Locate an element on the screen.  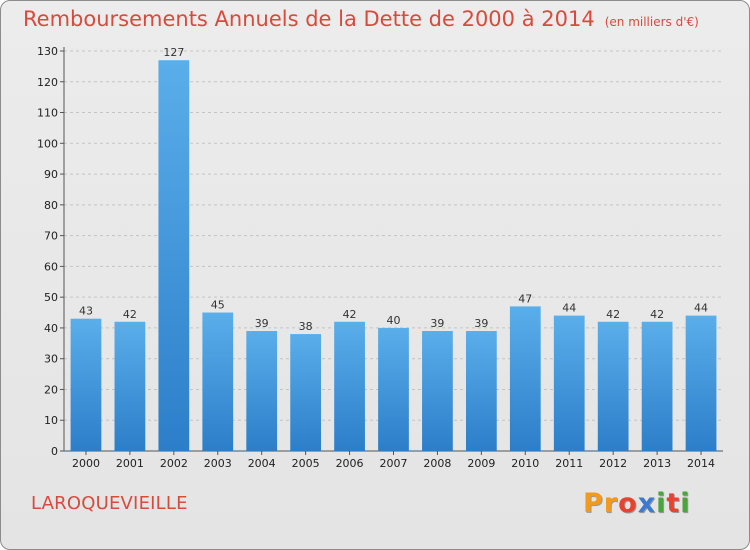
logo-letter: r is located at coordinates (611, 503).